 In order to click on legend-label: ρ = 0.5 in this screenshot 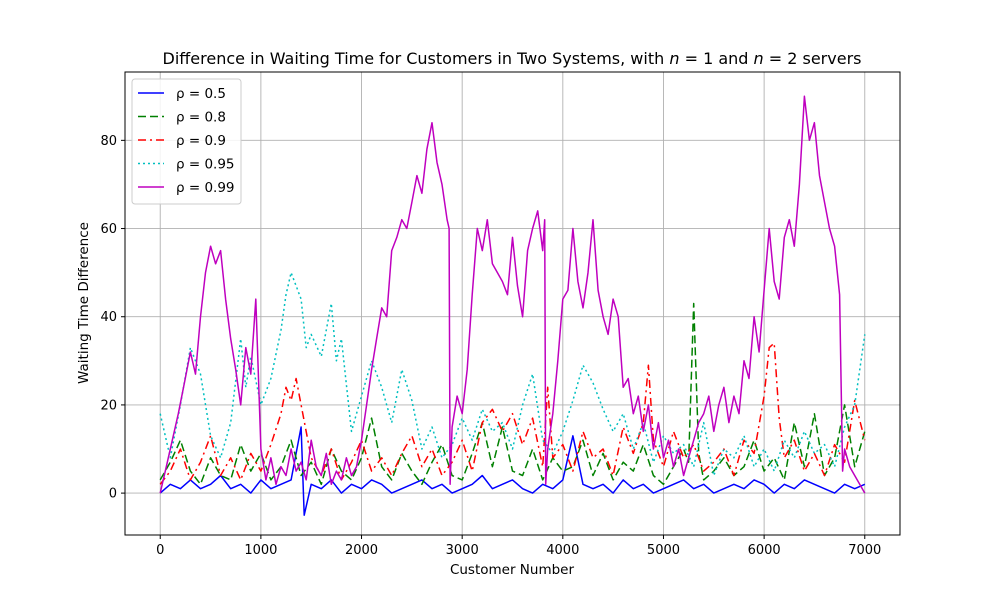, I will do `click(201, 94)`.